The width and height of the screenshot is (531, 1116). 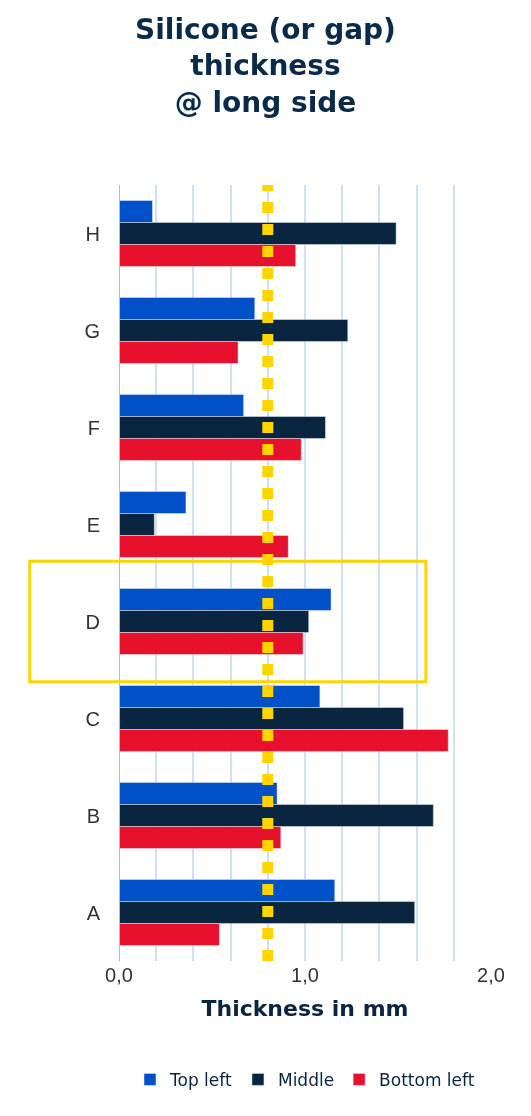 I want to click on x-tick-label: 1,0, so click(x=305, y=975).